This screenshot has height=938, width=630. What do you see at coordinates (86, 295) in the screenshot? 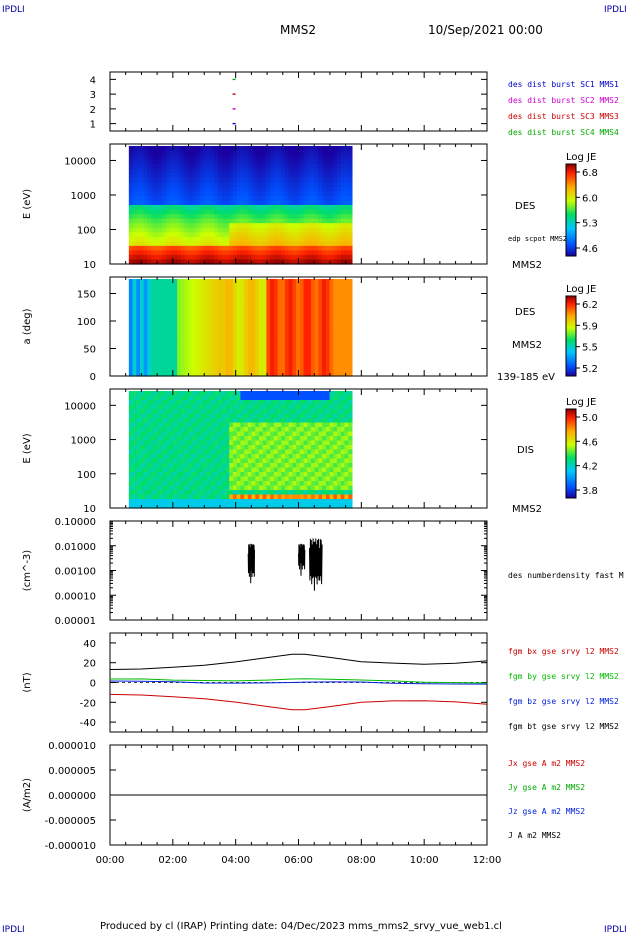
I see `des-pitch-angle-ytick-label: 150` at bounding box center [86, 295].